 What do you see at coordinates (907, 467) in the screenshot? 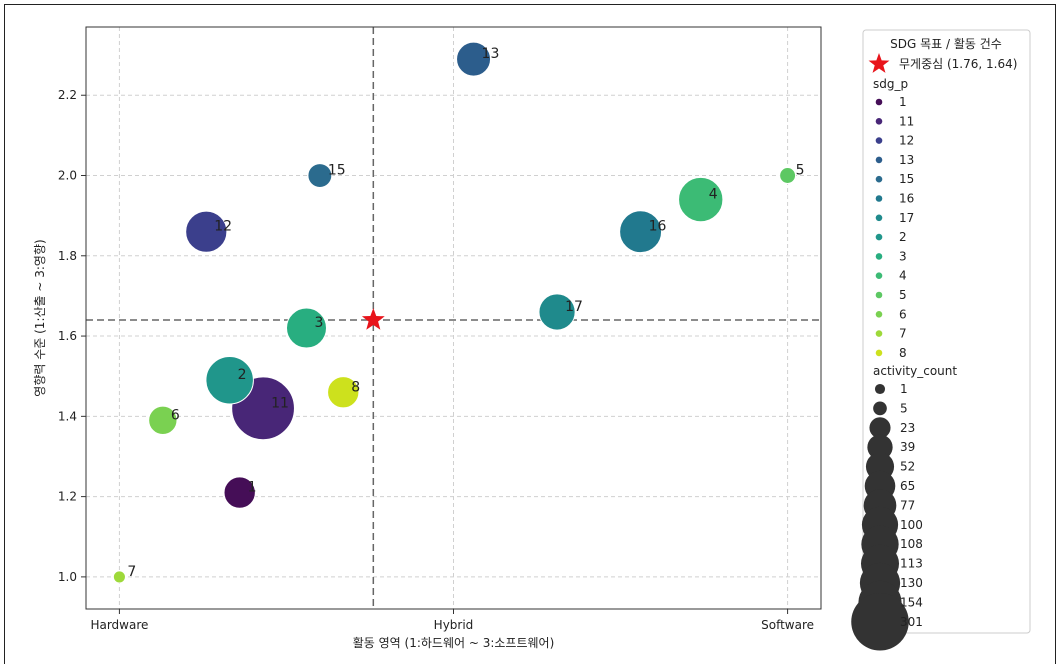
I see `legend-size-label: 52` at bounding box center [907, 467].